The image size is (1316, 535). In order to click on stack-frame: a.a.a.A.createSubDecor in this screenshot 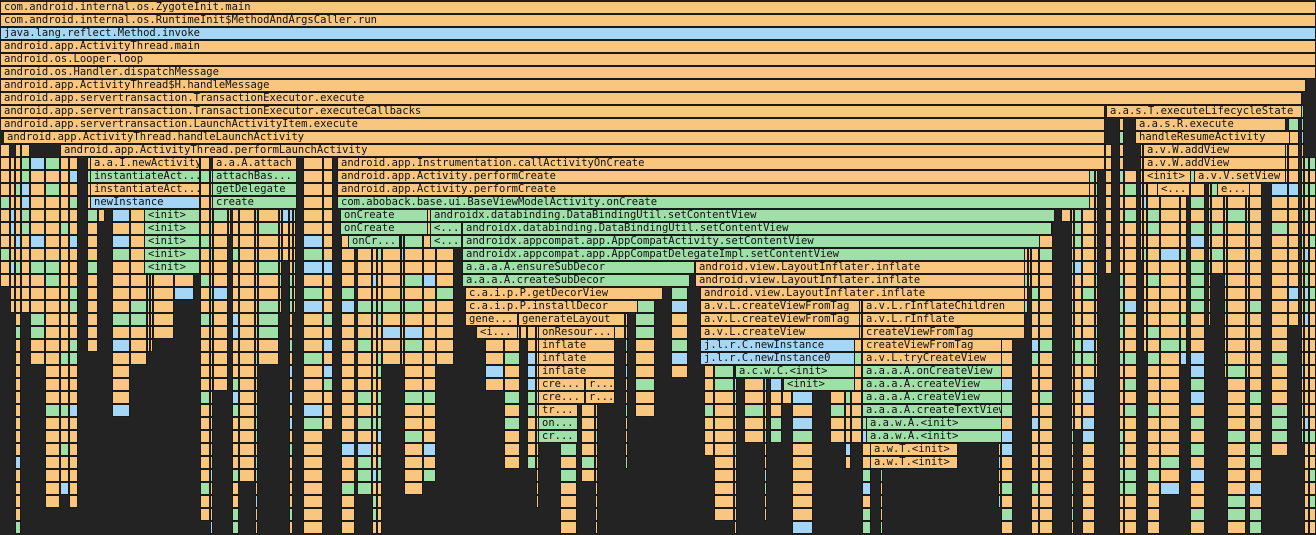, I will do `click(576, 280)`.